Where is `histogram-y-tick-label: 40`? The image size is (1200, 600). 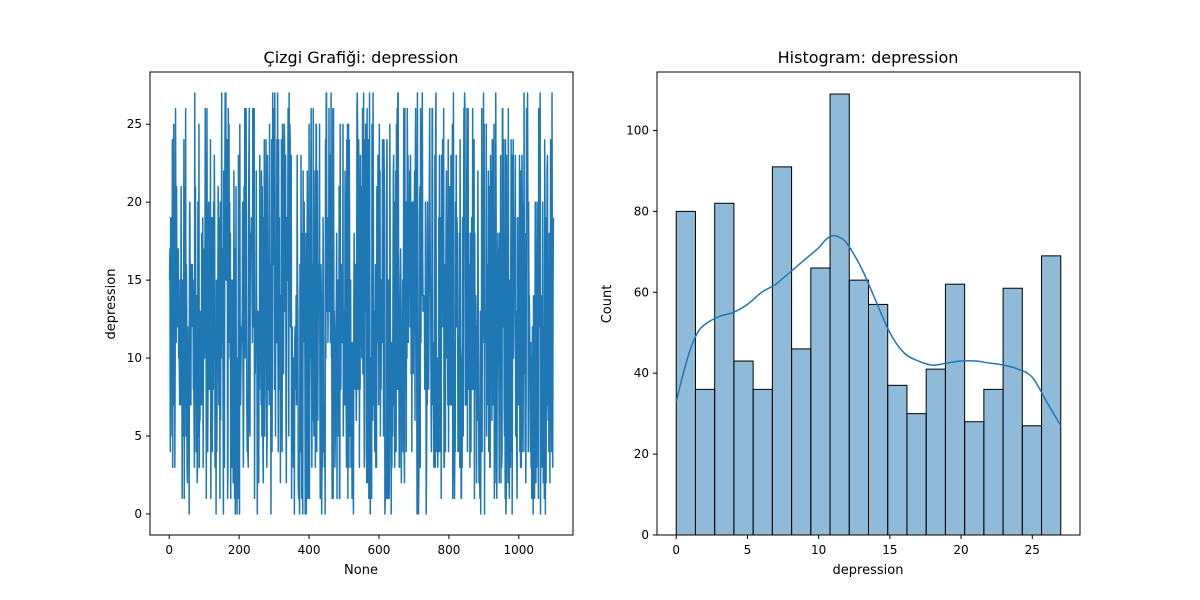
histogram-y-tick-label: 40 is located at coordinates (641, 373).